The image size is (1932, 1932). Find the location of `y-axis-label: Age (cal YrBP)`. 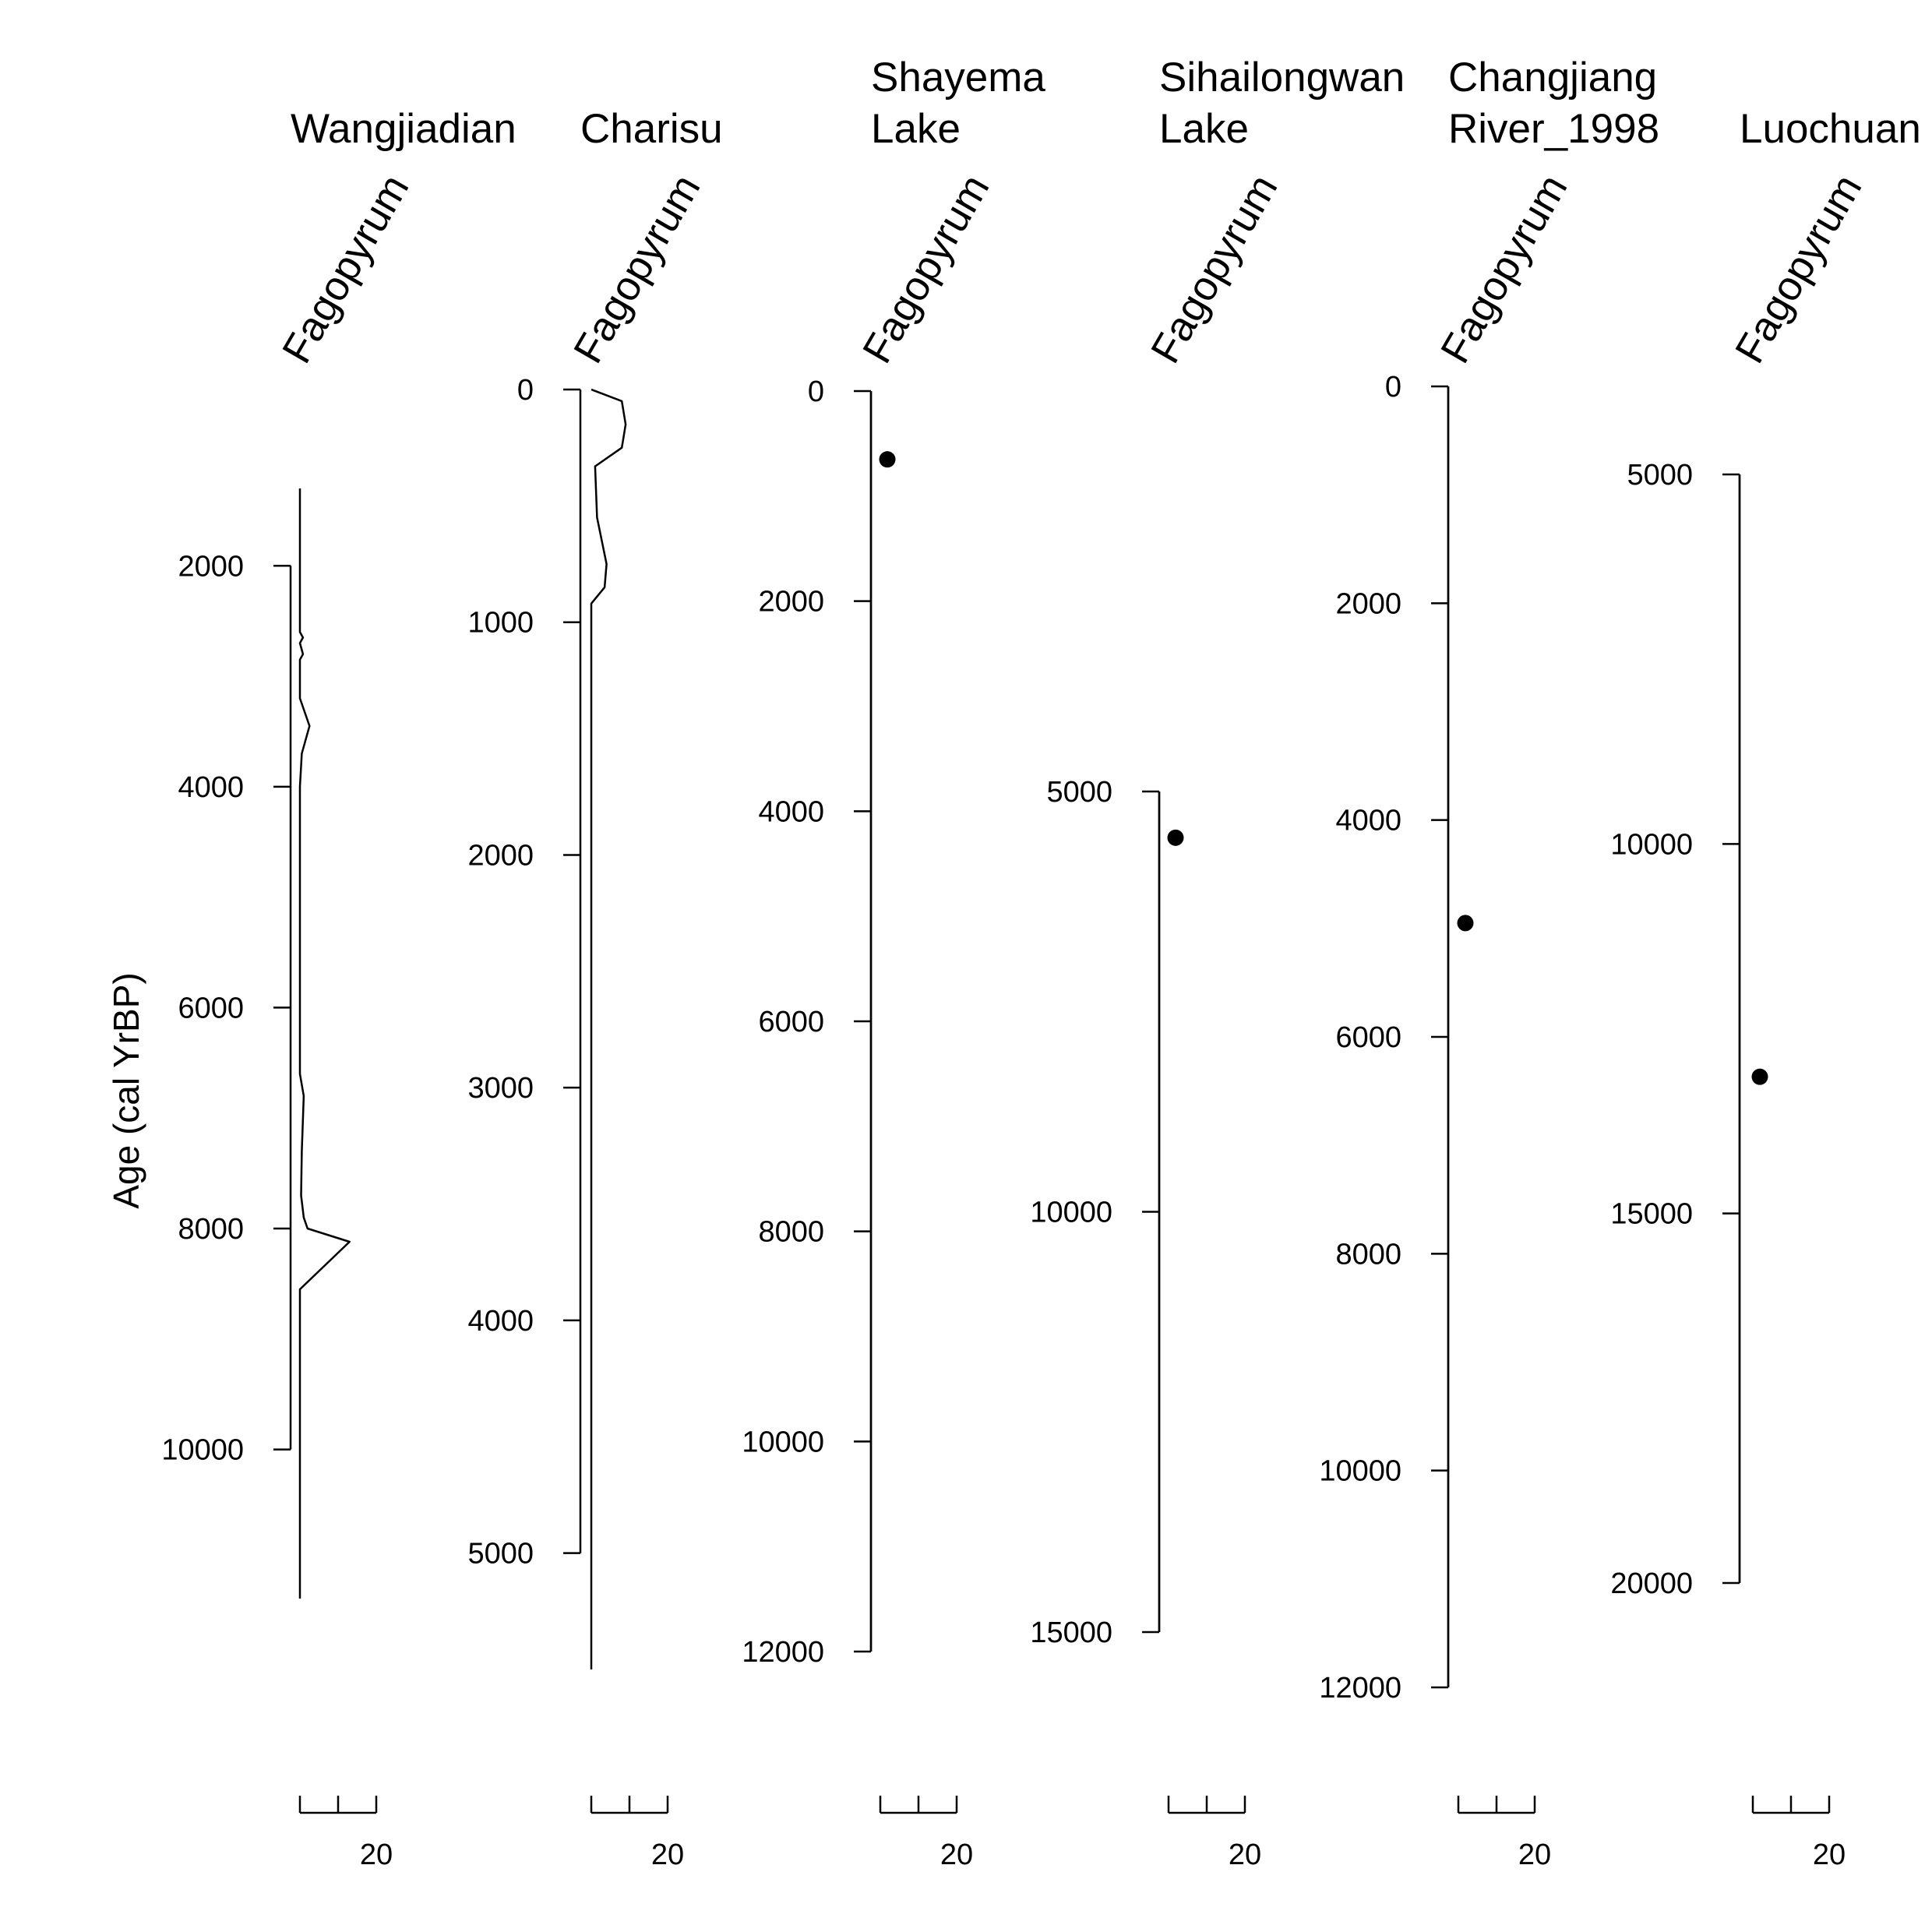

y-axis-label: Age (cal YrBP) is located at coordinates (126, 1090).